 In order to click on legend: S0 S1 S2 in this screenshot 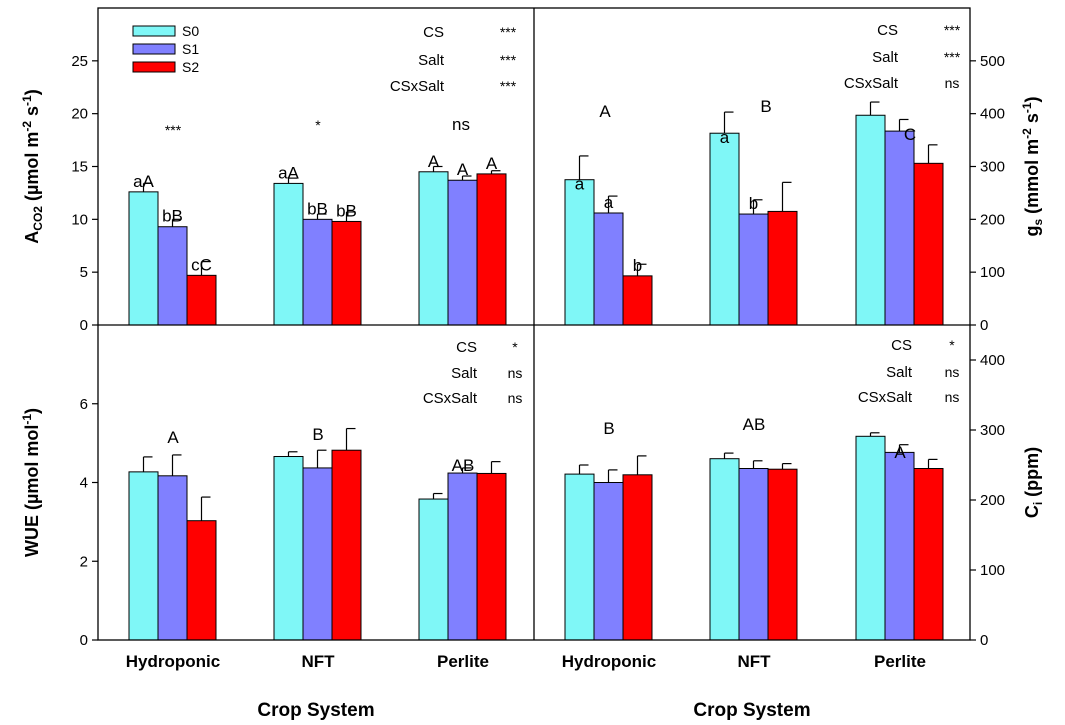, I will do `click(165, 49)`.